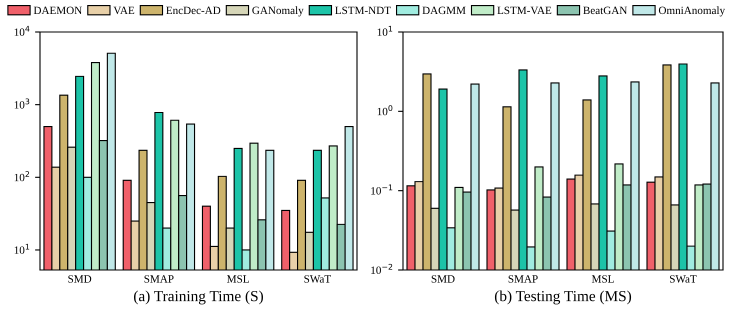 Image resolution: width=733 pixels, height=311 pixels. I want to click on legend-label: EncDec-AD, so click(193, 10).